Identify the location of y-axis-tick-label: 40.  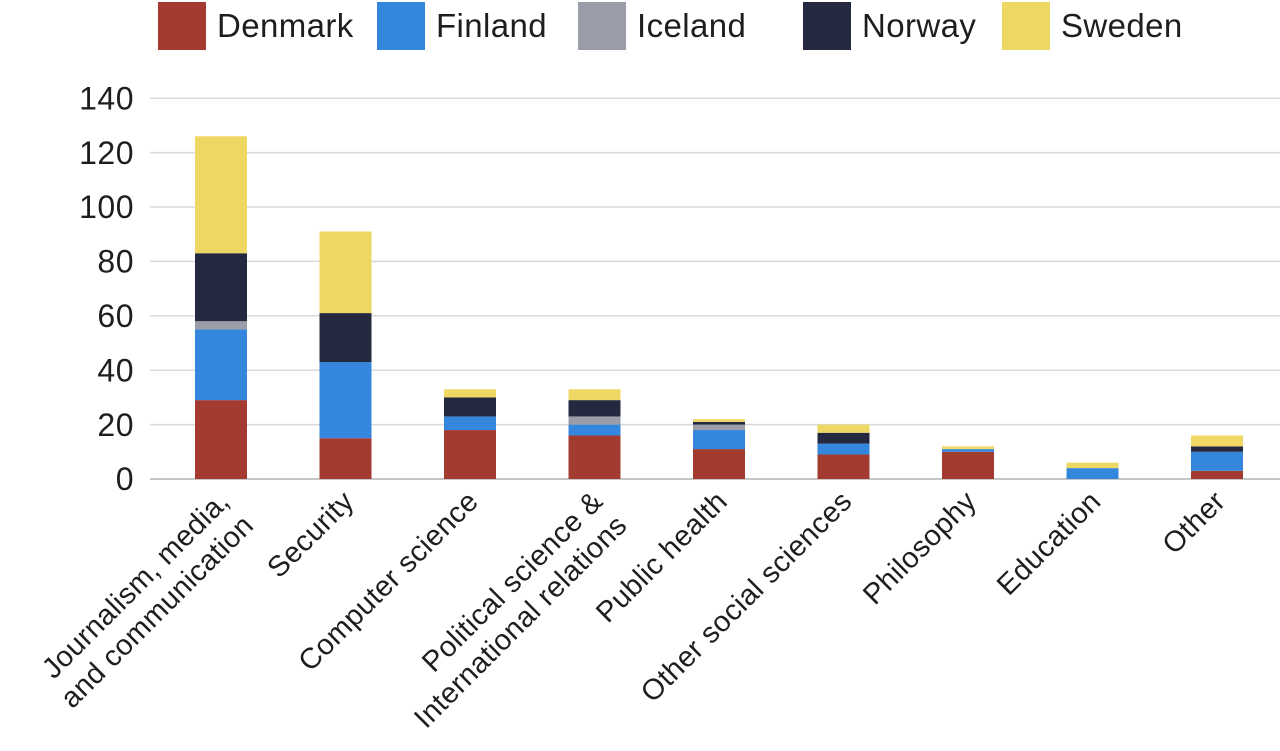
(115, 370).